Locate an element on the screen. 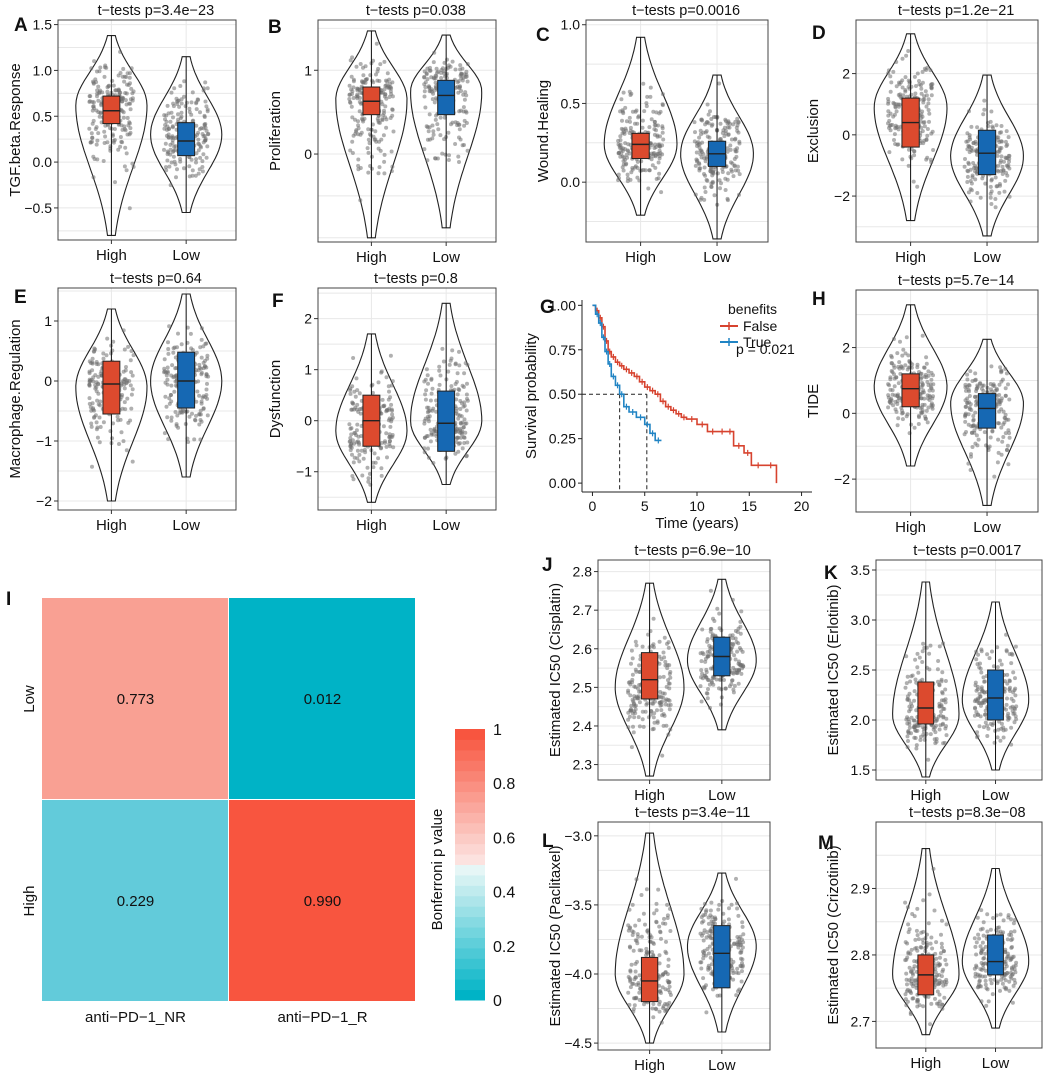 The width and height of the screenshot is (1052, 1073). y-tick-label: 2.5 is located at coordinates (583, 687).